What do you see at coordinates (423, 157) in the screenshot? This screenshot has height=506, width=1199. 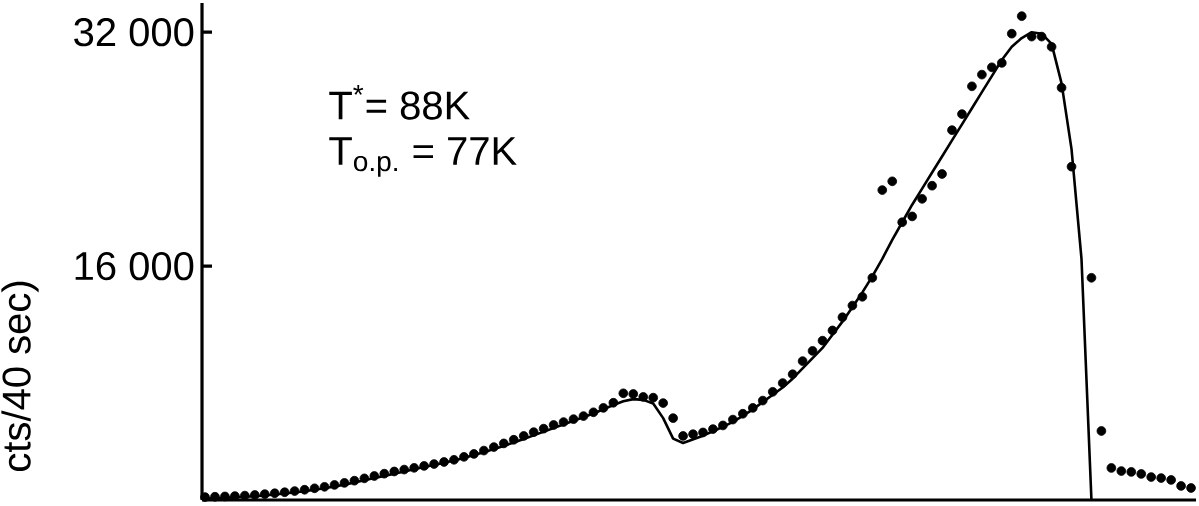 I see `annotation: T$_{o.p.}$ = 77K` at bounding box center [423, 157].